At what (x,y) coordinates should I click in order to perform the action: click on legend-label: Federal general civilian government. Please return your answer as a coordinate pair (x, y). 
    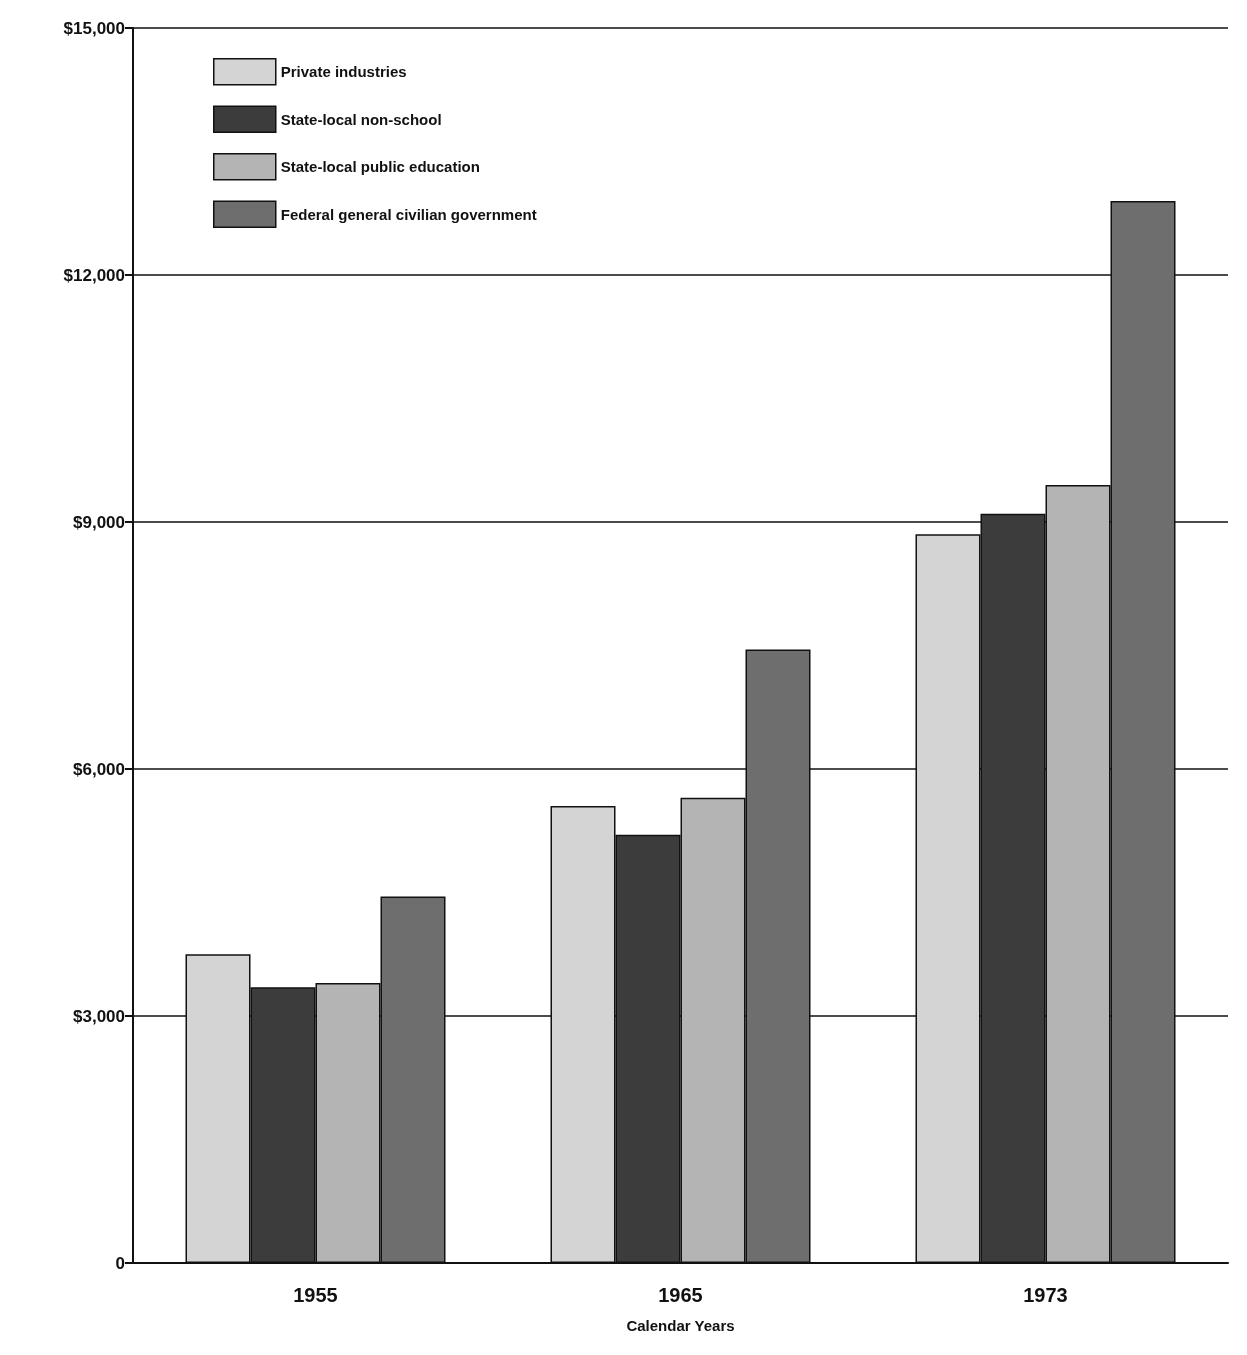
    Looking at the image, I should click on (408, 214).